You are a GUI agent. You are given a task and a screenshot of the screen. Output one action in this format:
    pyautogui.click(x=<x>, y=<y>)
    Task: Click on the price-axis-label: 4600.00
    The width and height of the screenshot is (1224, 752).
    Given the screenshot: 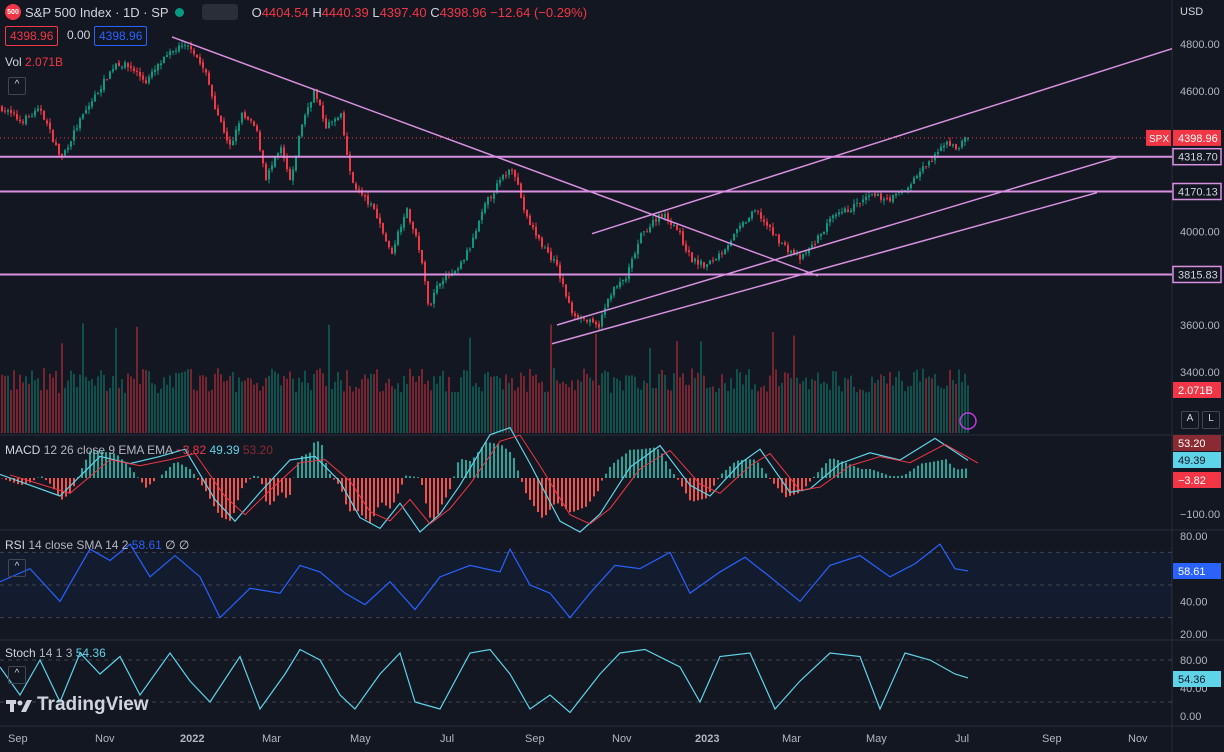 What is the action you would take?
    pyautogui.click(x=1200, y=92)
    